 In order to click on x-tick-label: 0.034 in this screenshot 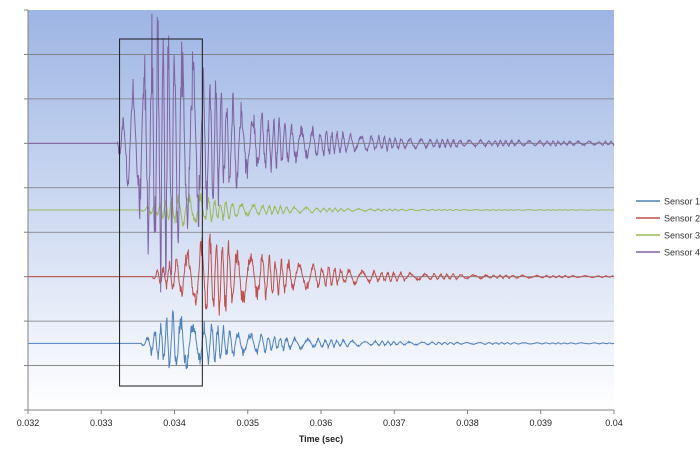, I will do `click(174, 423)`.